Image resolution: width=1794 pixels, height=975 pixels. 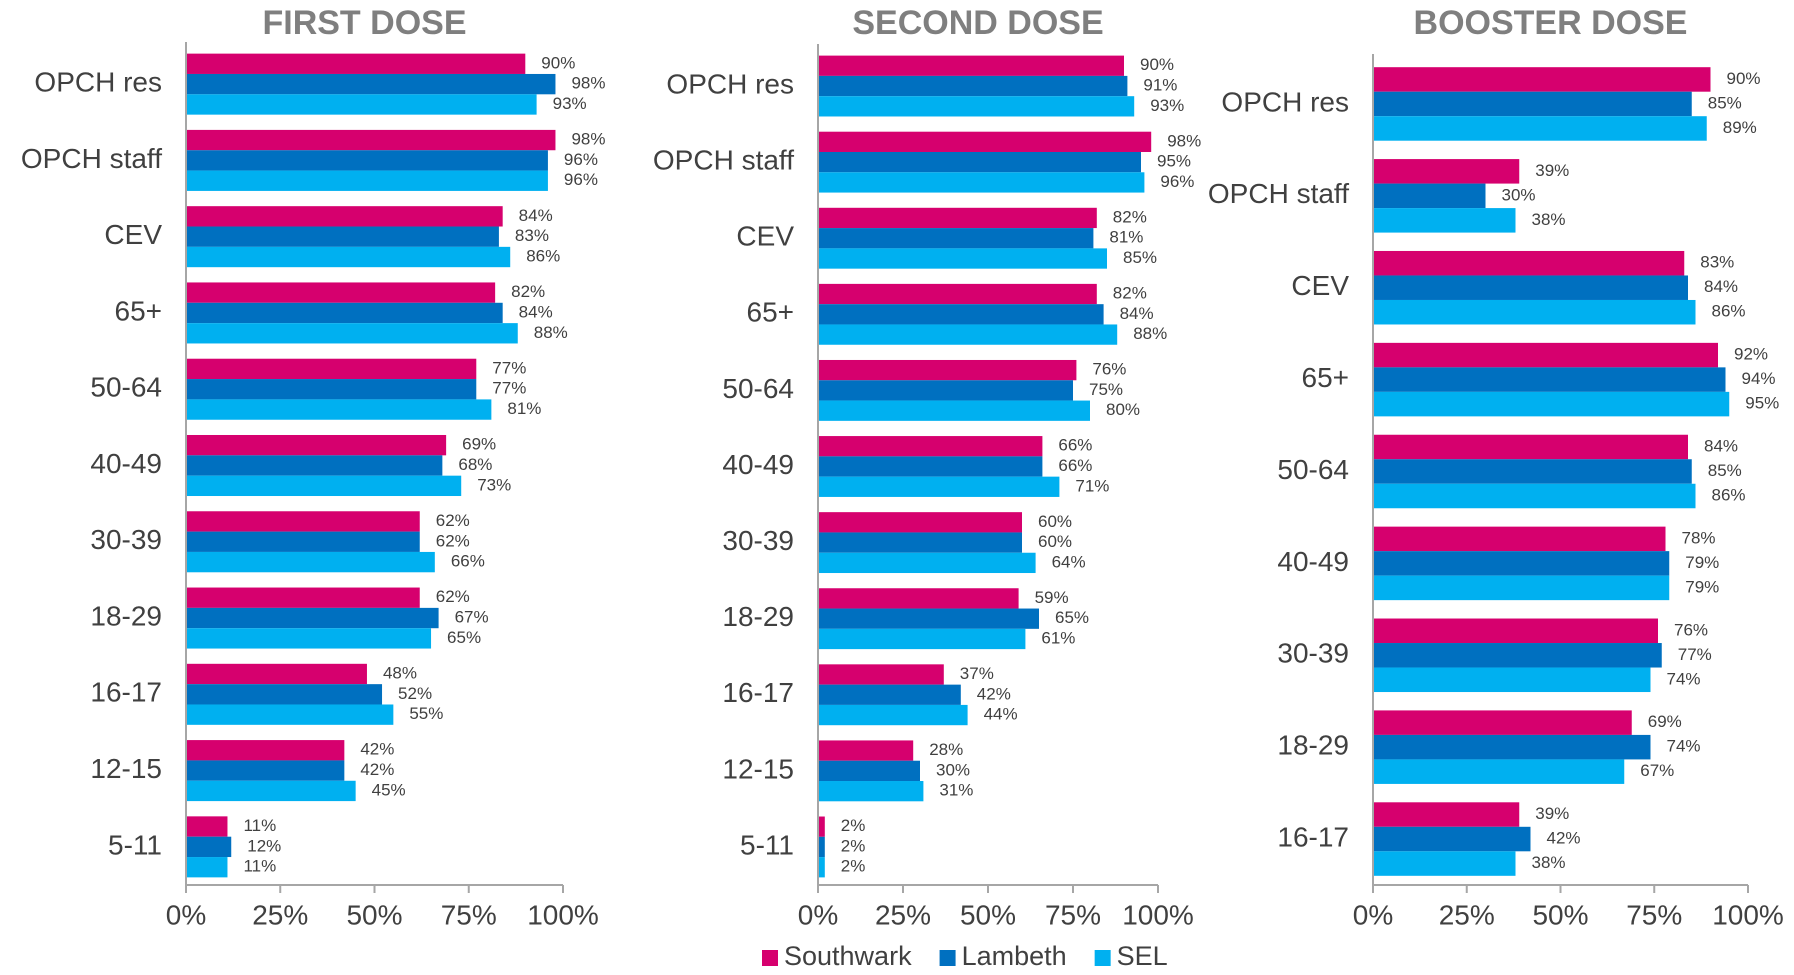 What do you see at coordinates (1001, 714) in the screenshot?
I see `value-label: 44%` at bounding box center [1001, 714].